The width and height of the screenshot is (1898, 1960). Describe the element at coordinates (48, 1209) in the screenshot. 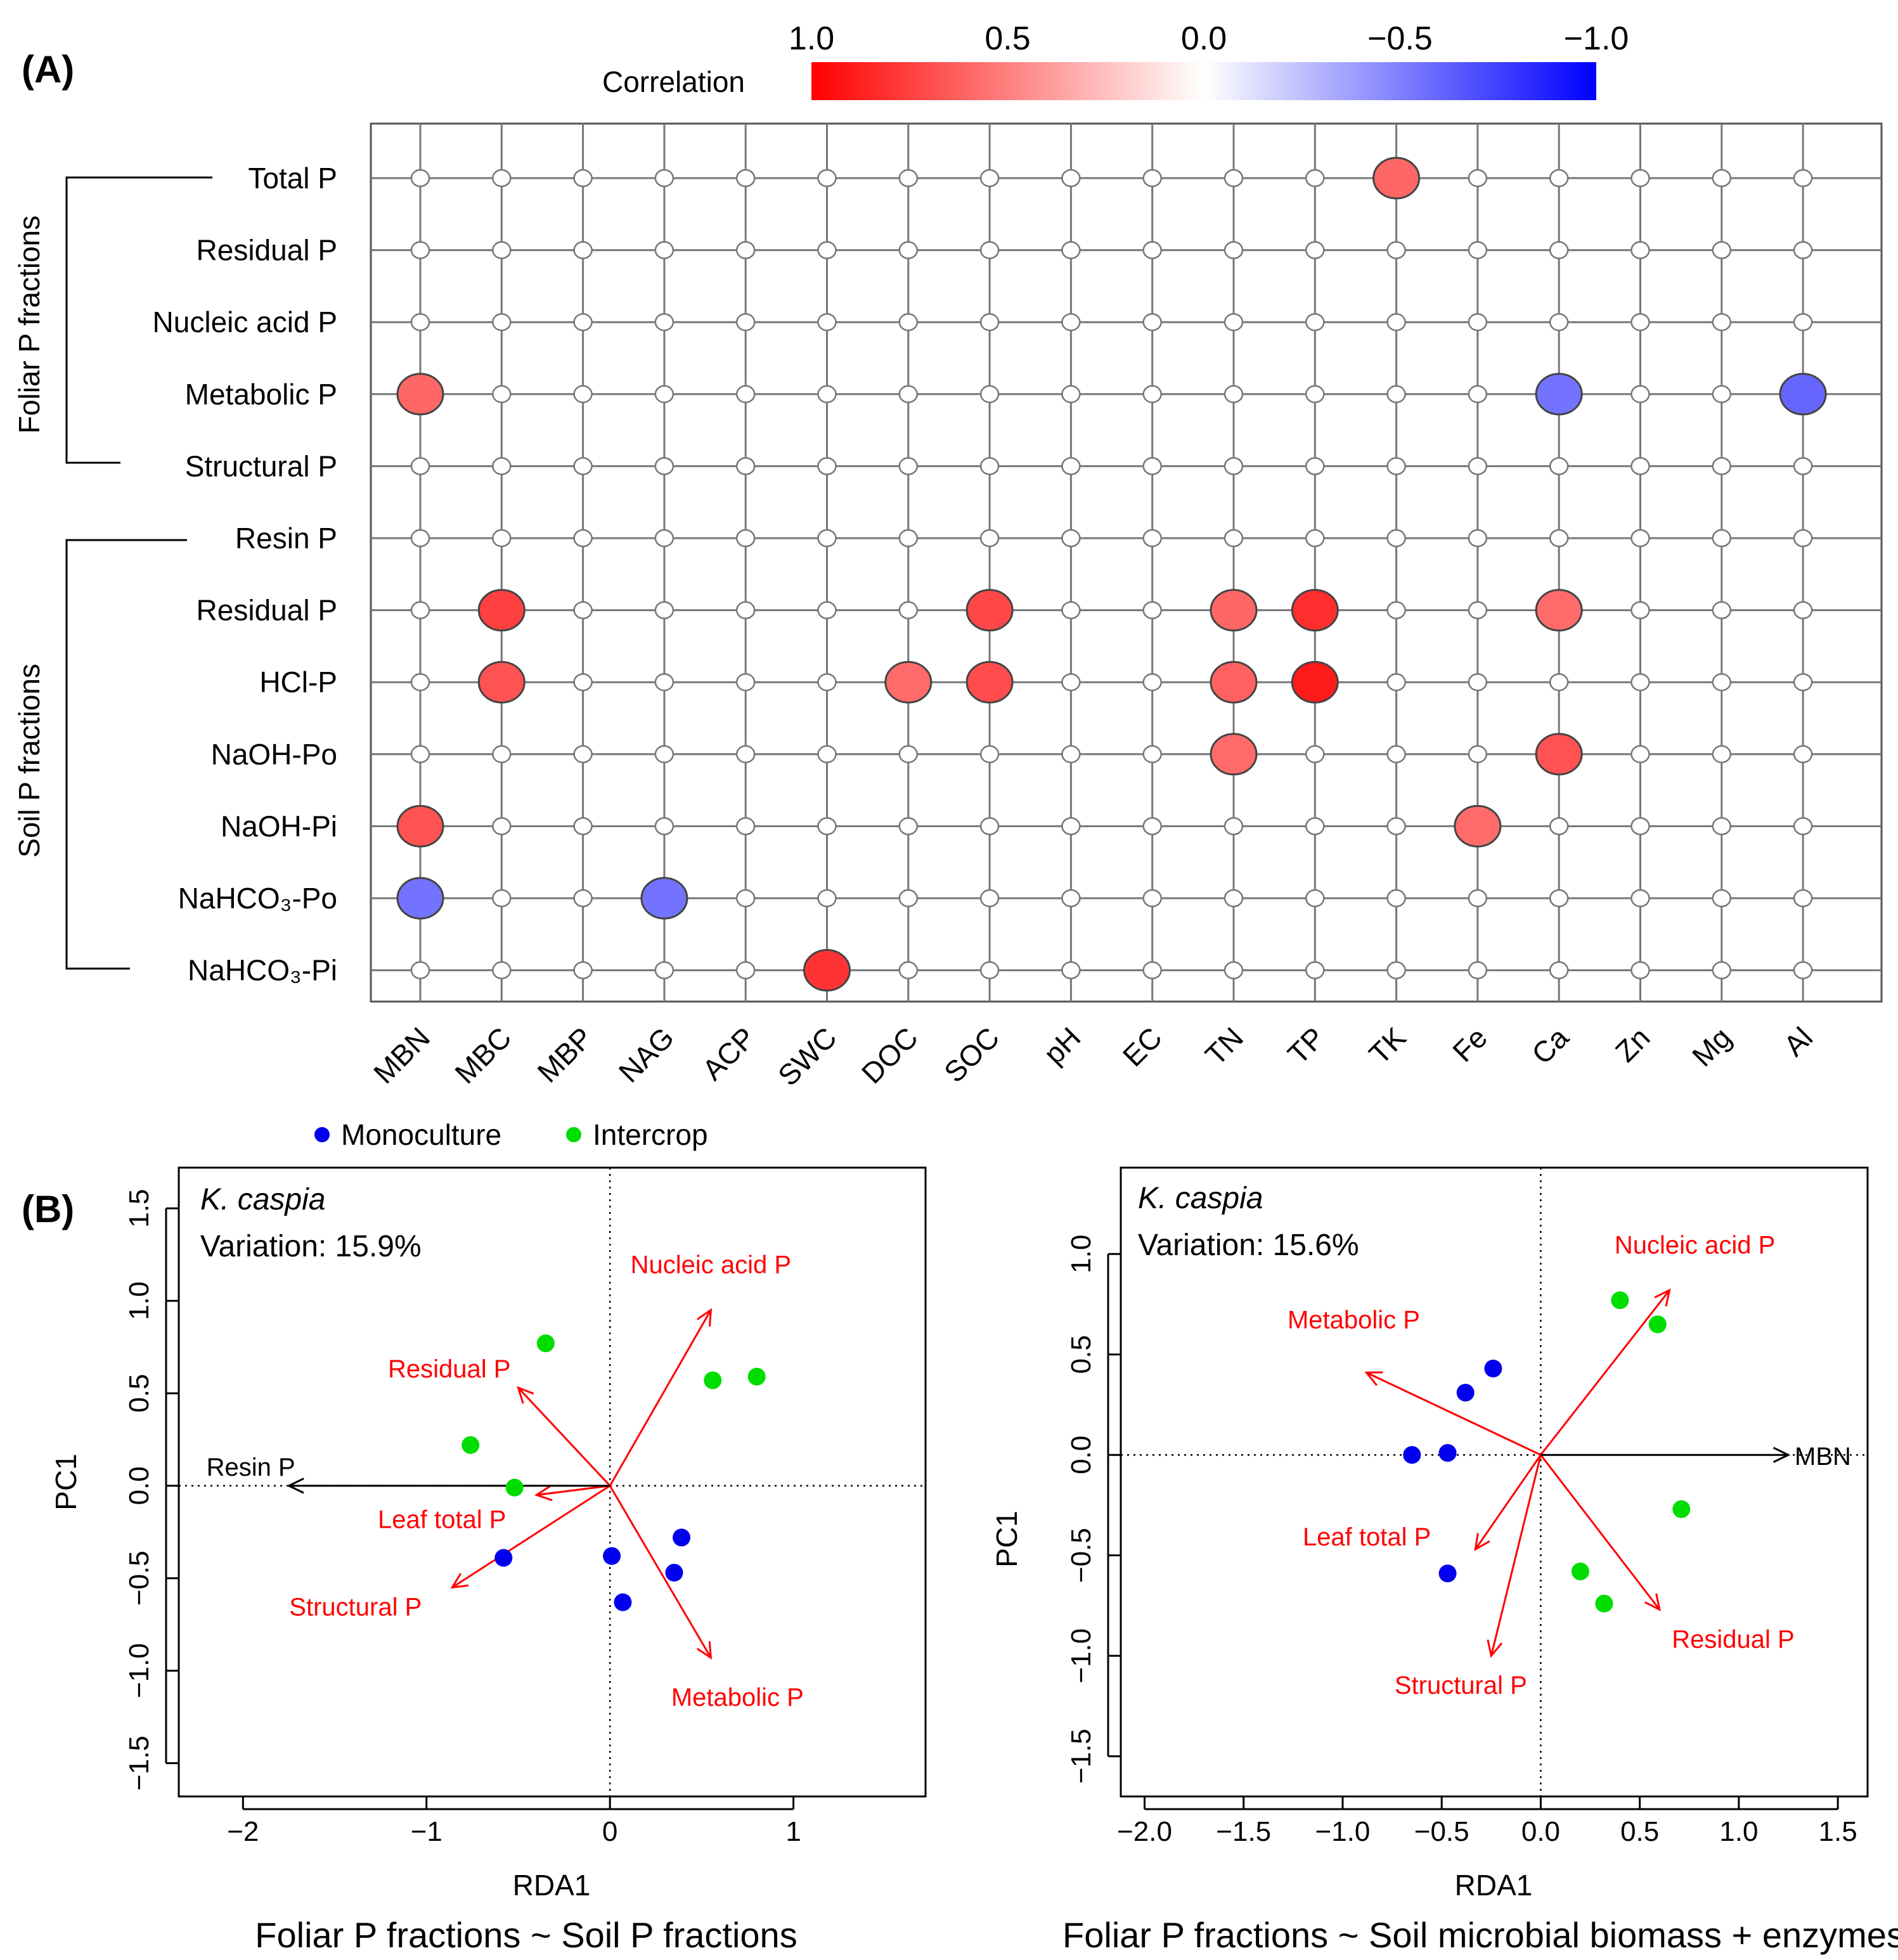

I see `panel-b-label: (B)` at that location.